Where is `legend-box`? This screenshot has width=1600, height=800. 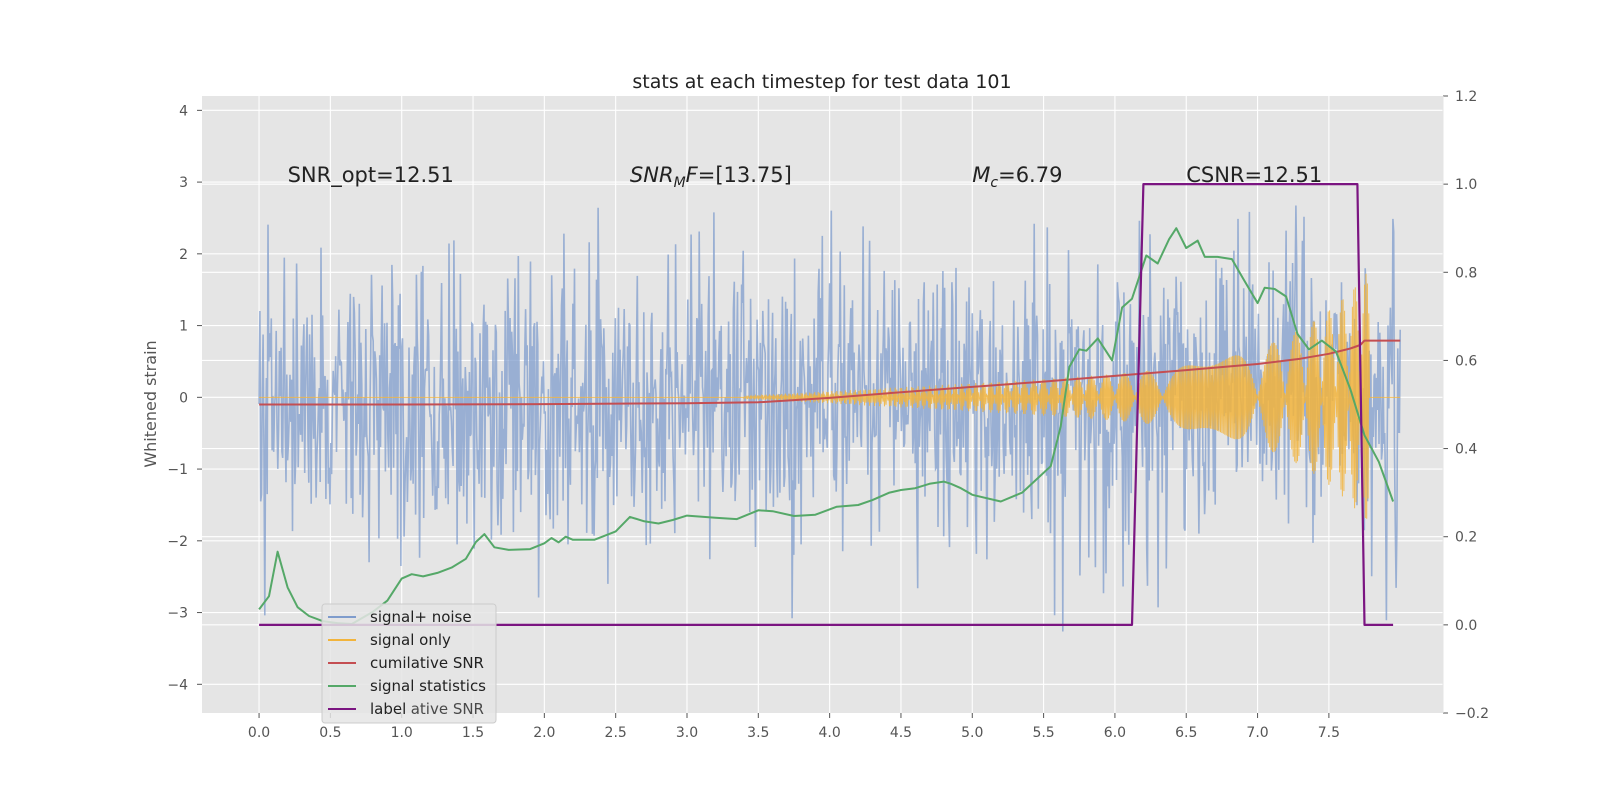 legend-box is located at coordinates (409, 663).